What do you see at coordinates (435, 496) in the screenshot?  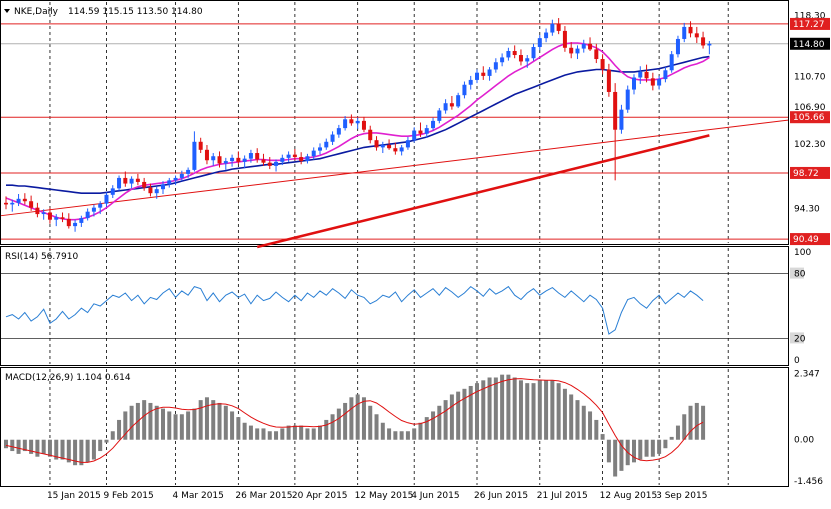 I see `date-axis-label: 4 Jun 2015` at bounding box center [435, 496].